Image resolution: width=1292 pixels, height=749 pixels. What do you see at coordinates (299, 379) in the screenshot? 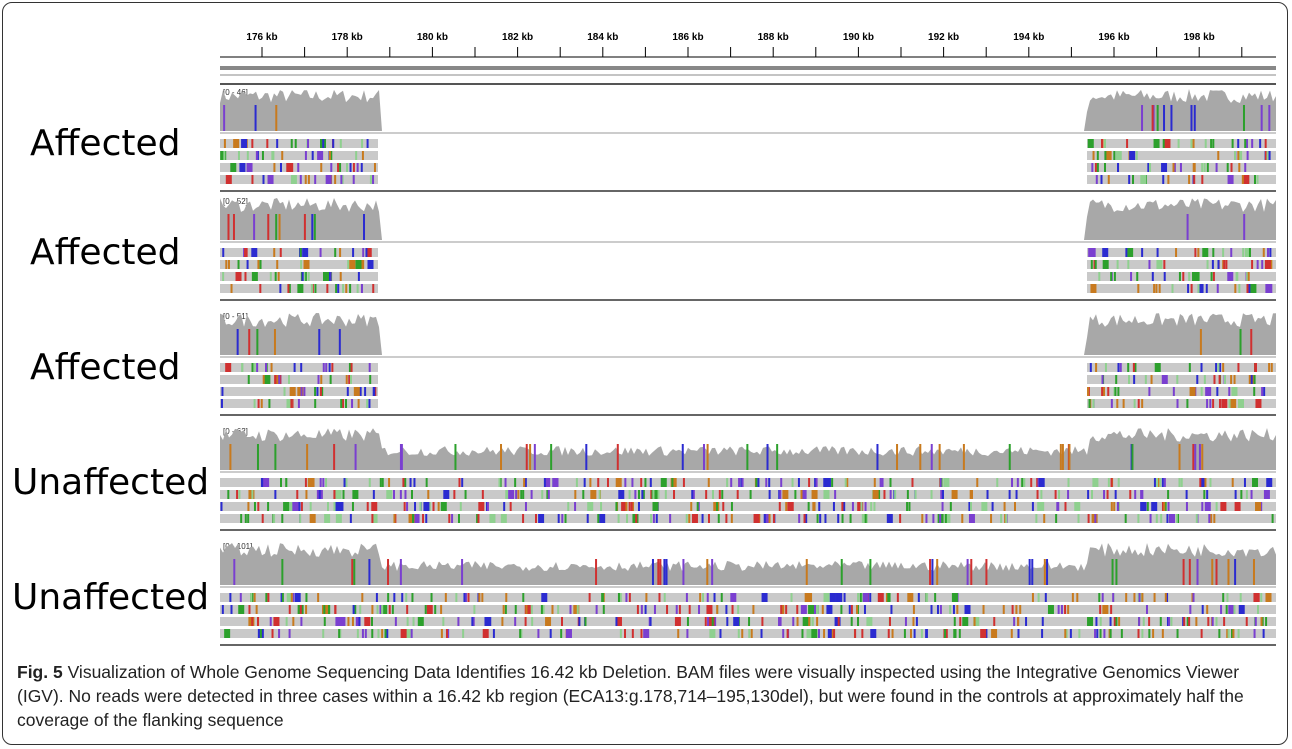
I see `read` at bounding box center [299, 379].